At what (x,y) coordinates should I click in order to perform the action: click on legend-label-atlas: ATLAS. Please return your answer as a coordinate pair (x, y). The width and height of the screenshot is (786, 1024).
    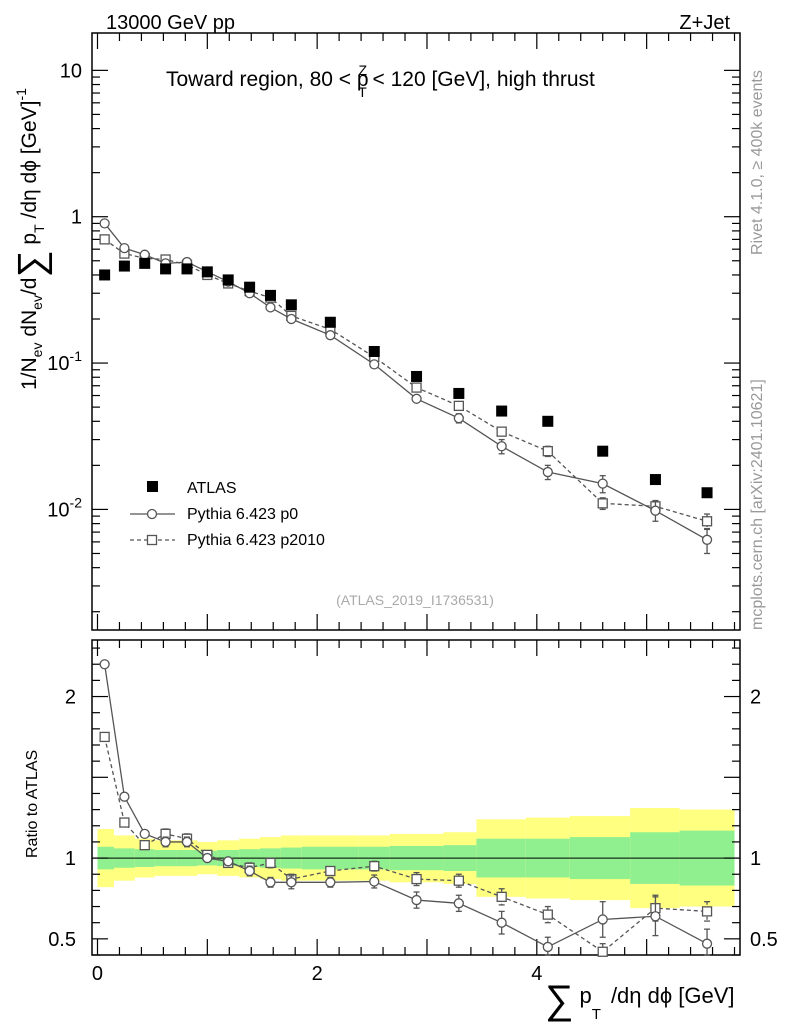
    Looking at the image, I should click on (212, 488).